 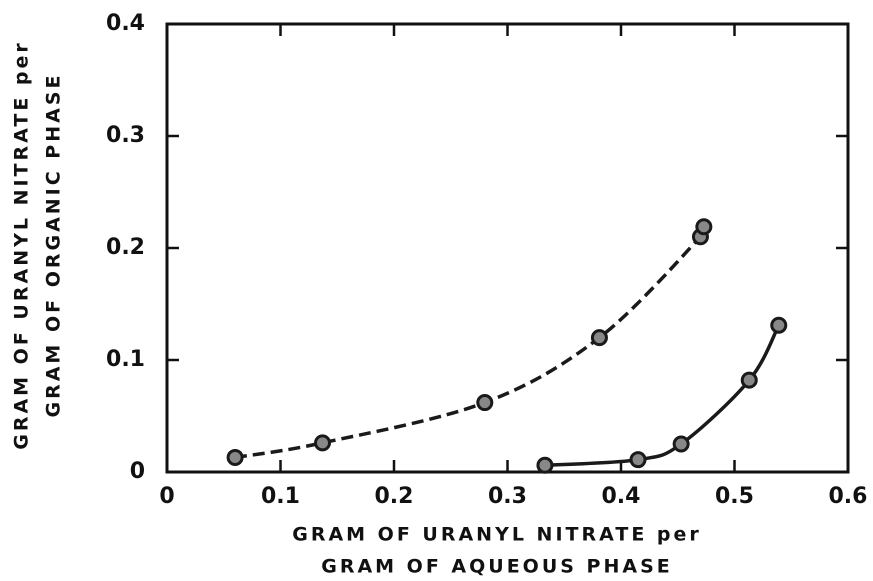 What do you see at coordinates (22, 245) in the screenshot?
I see `y-axis-label: GRAM OF URANYL NITRATE per` at bounding box center [22, 245].